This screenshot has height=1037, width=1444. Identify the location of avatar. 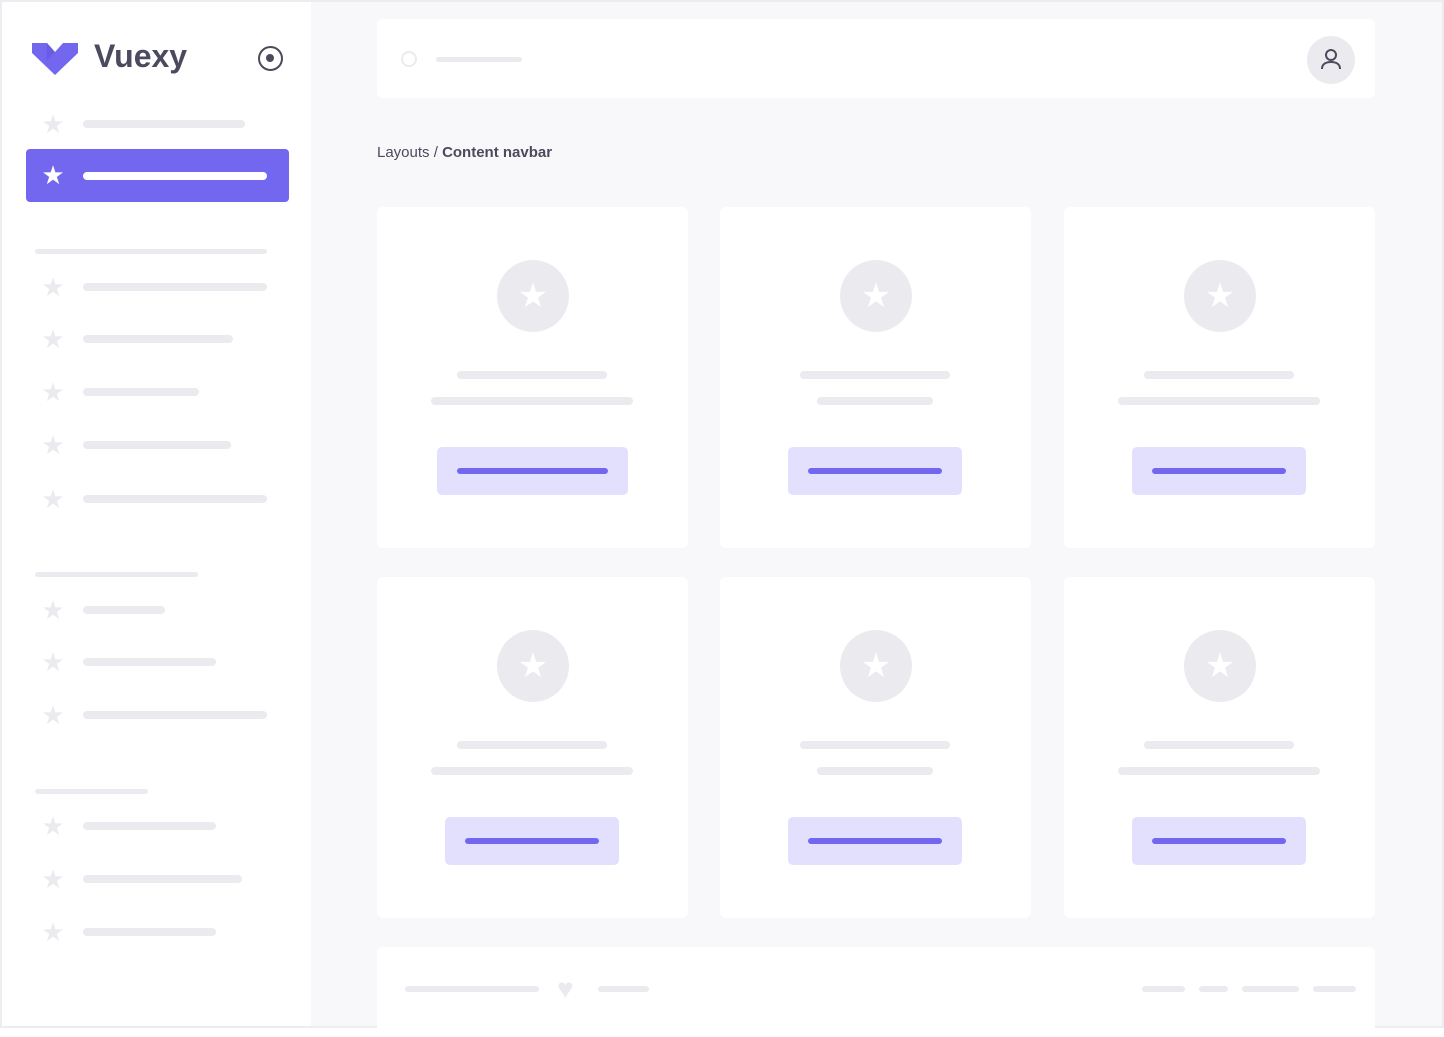
(1331, 60).